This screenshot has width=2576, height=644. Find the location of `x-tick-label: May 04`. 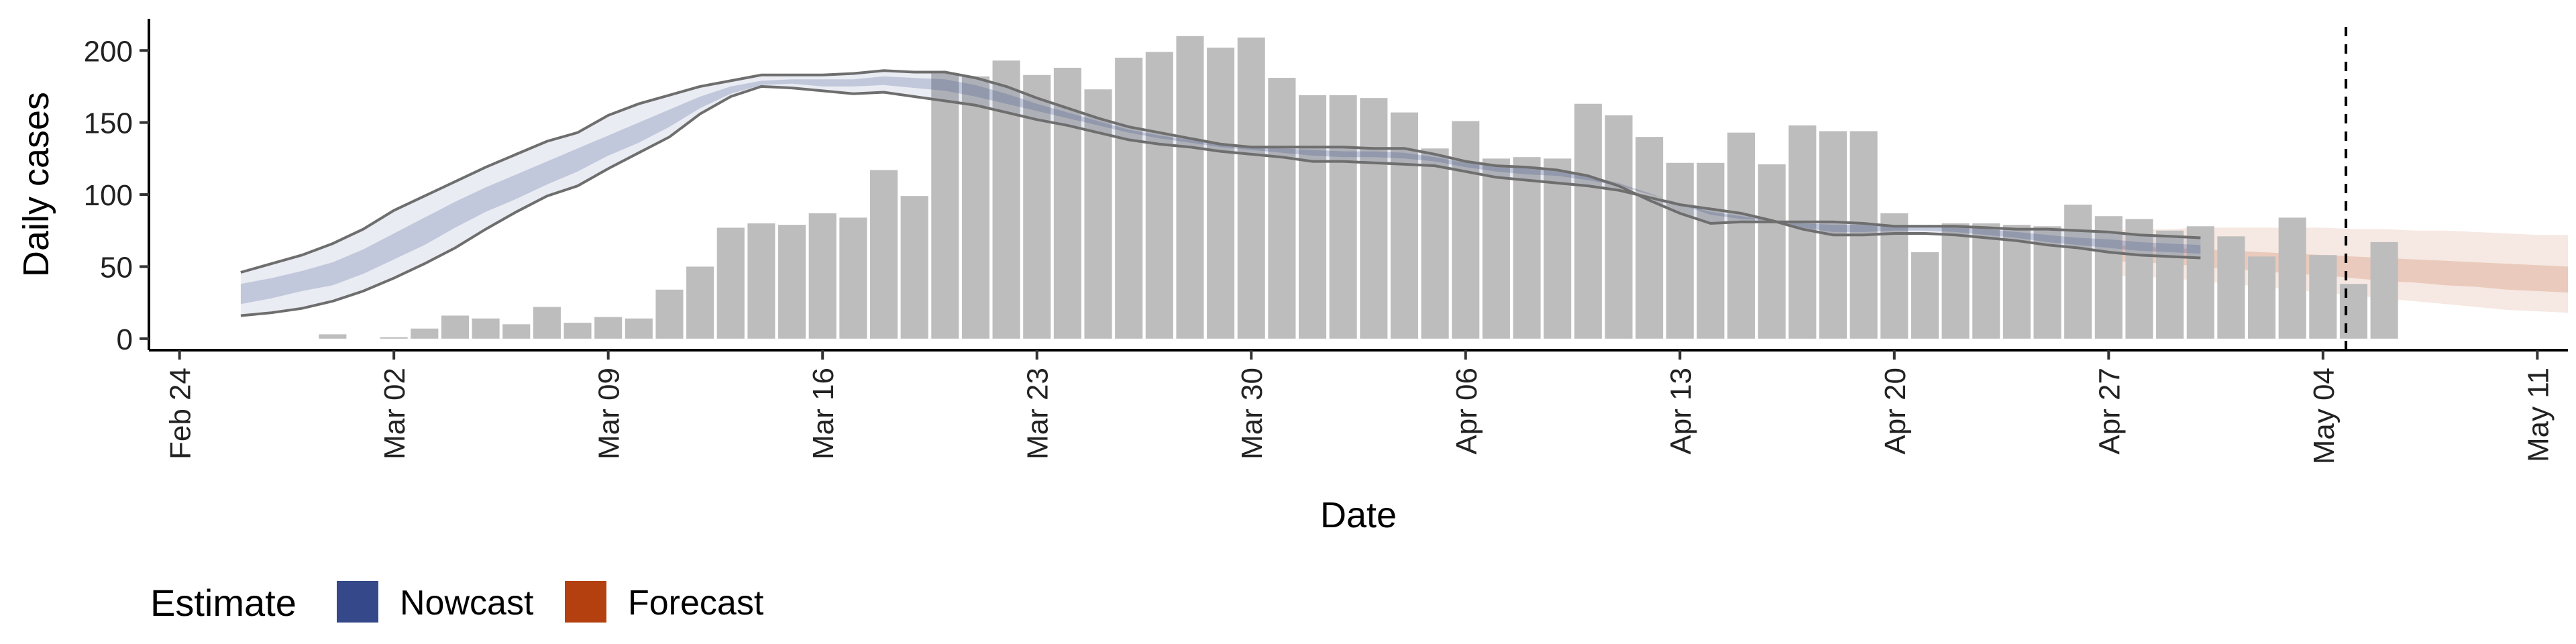

x-tick-label: May 04 is located at coordinates (2324, 416).